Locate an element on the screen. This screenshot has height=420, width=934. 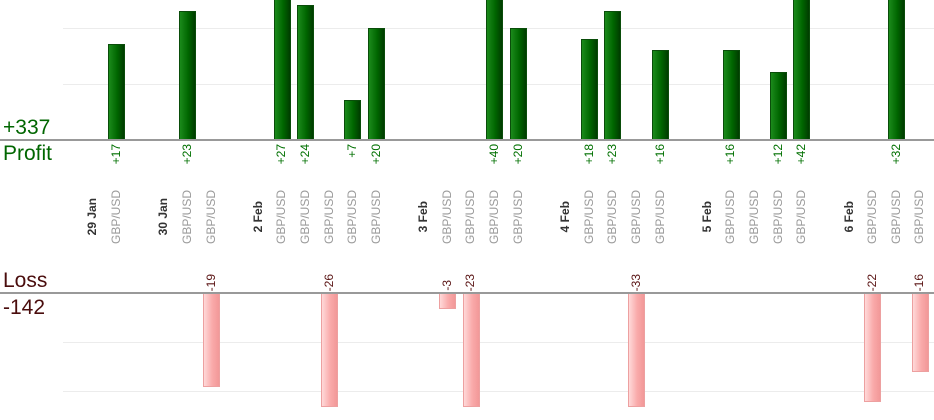
profit-value-label: +18 is located at coordinates (588, 154).